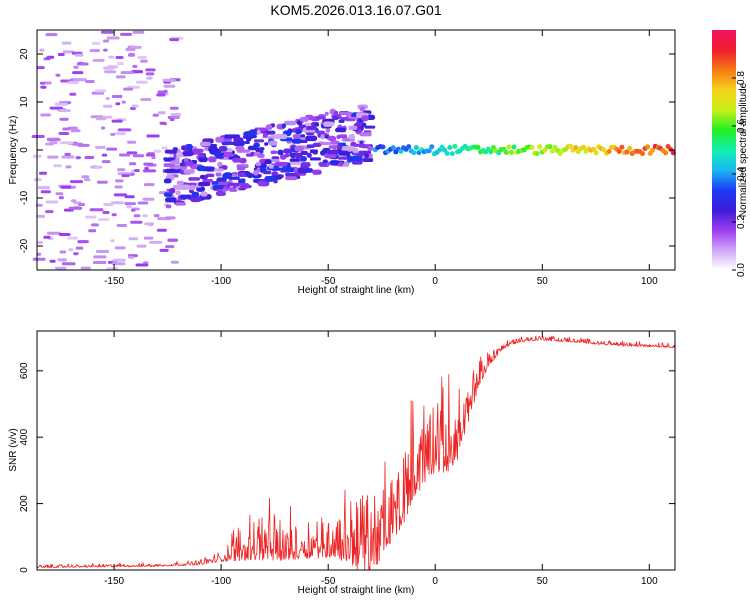 The image size is (750, 600). I want to click on chart-title: KOM5.2026.013.16.07.G01, so click(355, 10).